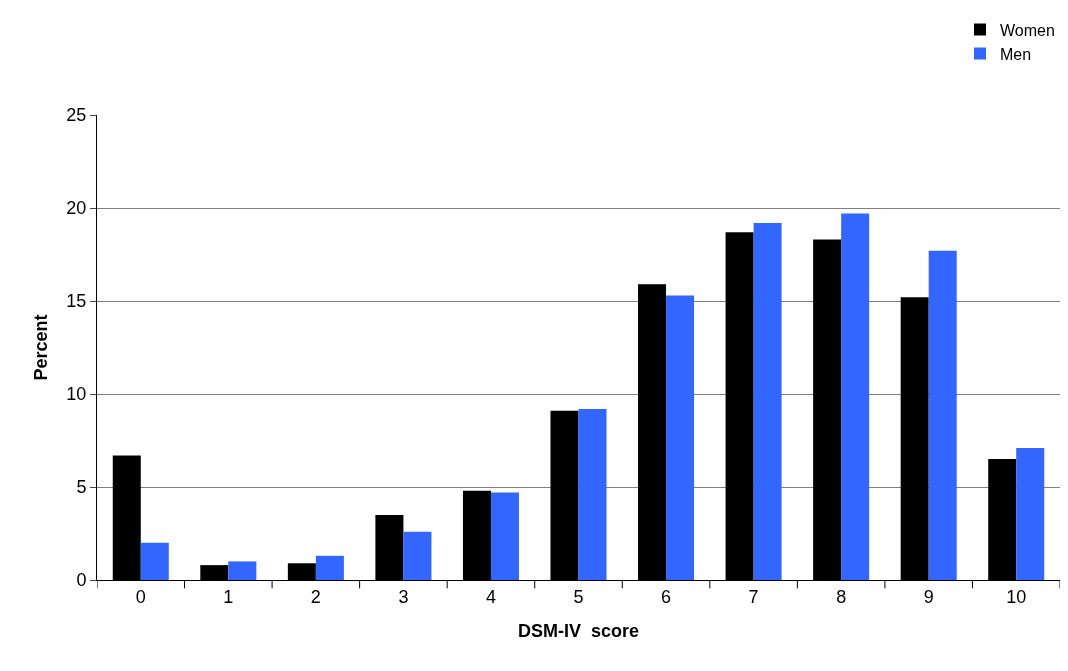 Image resolution: width=1068 pixels, height=671 pixels. I want to click on y-tick-label: 5, so click(81, 487).